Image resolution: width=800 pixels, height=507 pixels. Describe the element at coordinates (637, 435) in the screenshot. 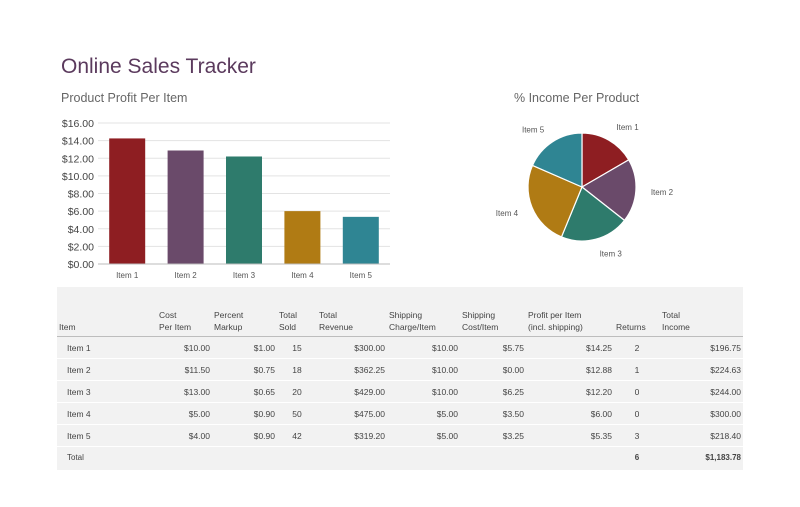

I see `table-cell: 3` at that location.